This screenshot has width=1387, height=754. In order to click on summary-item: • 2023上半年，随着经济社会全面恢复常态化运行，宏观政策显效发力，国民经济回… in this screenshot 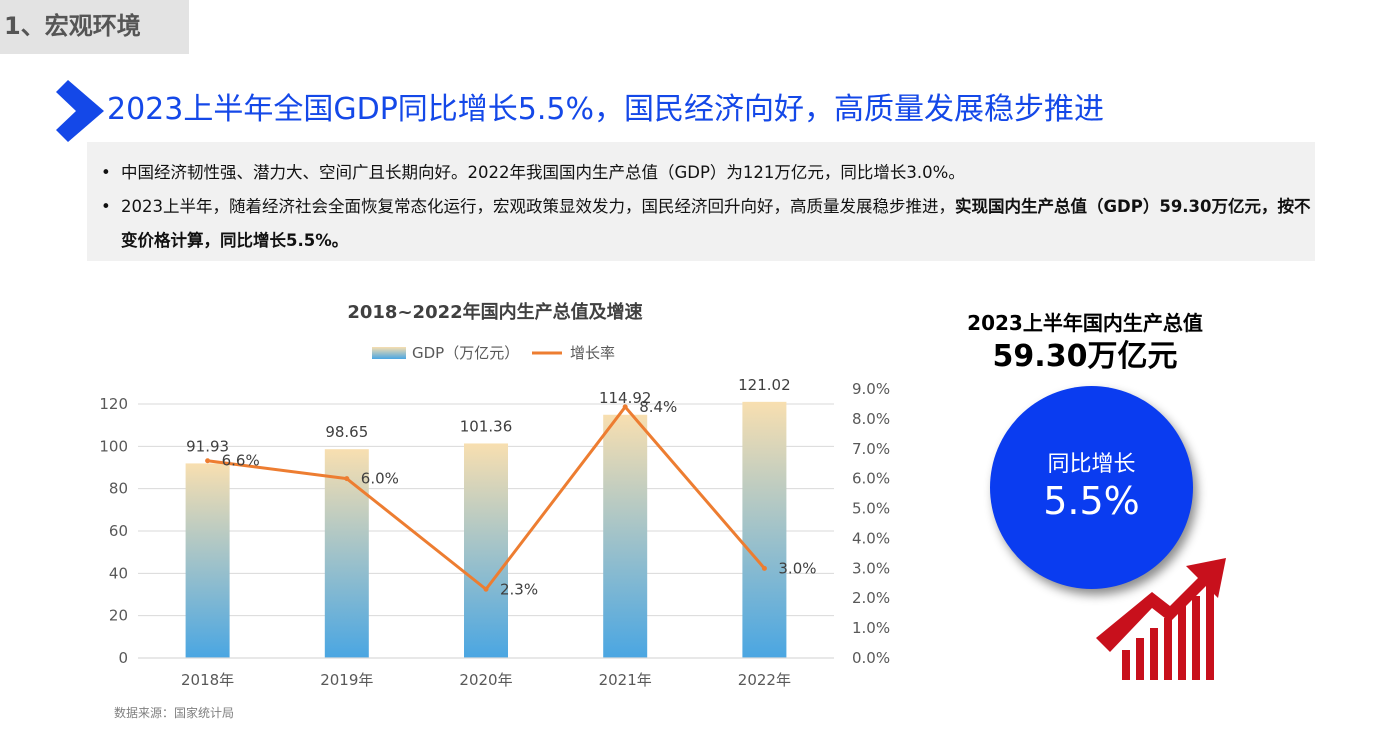, I will do `click(706, 224)`.